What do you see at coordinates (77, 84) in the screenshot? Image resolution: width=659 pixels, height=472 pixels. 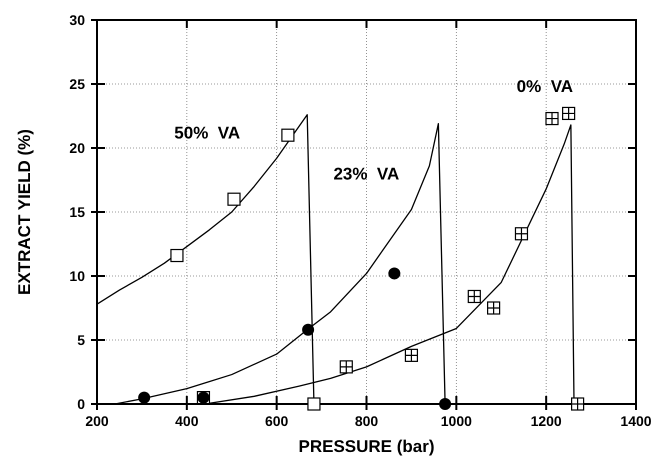 I see `y-tick-label: 25` at bounding box center [77, 84].